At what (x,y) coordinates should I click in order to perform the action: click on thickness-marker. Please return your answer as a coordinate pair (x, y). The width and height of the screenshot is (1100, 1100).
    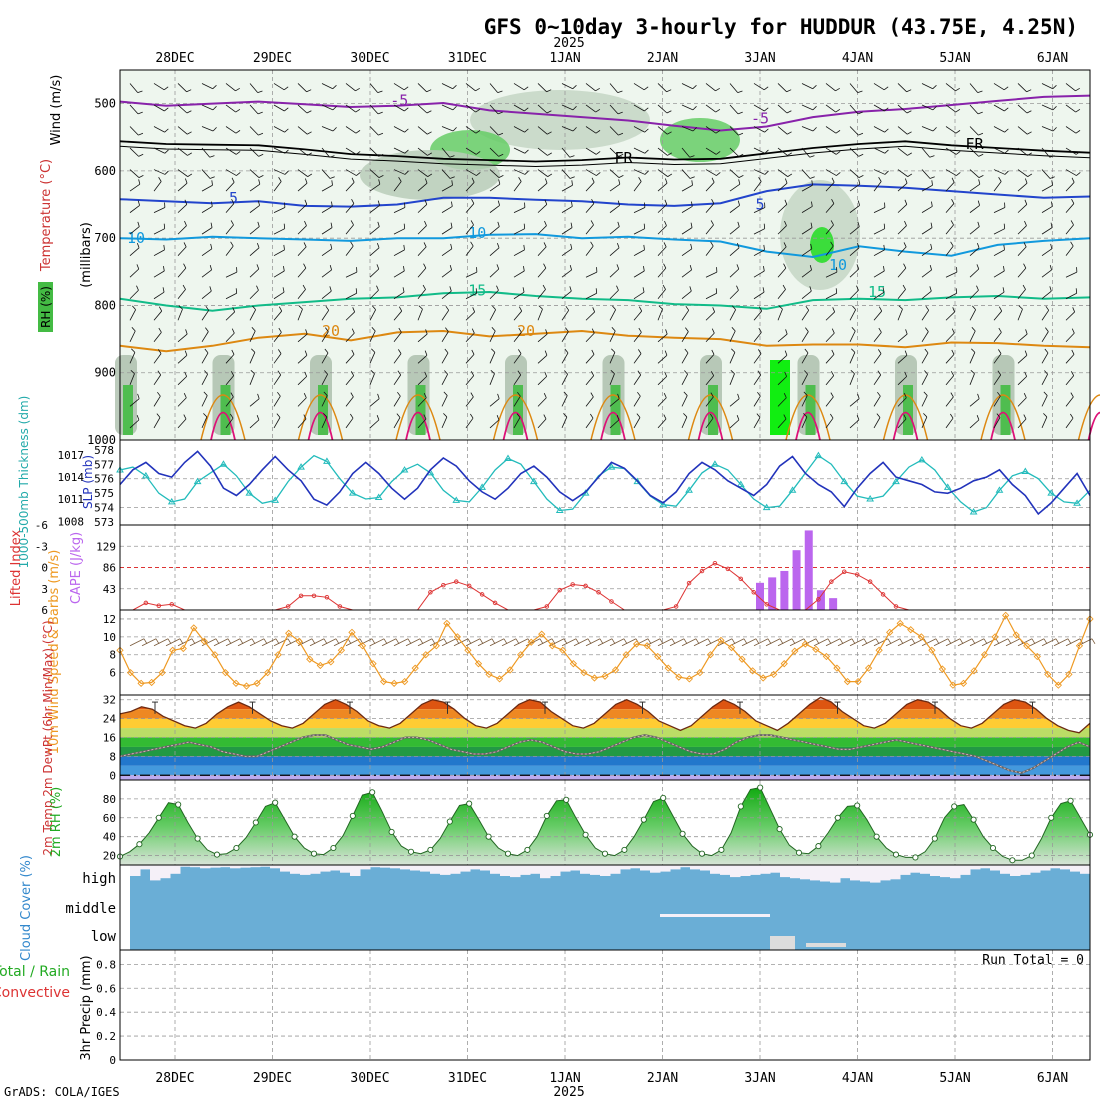
    Looking at the image, I should click on (559, 510).